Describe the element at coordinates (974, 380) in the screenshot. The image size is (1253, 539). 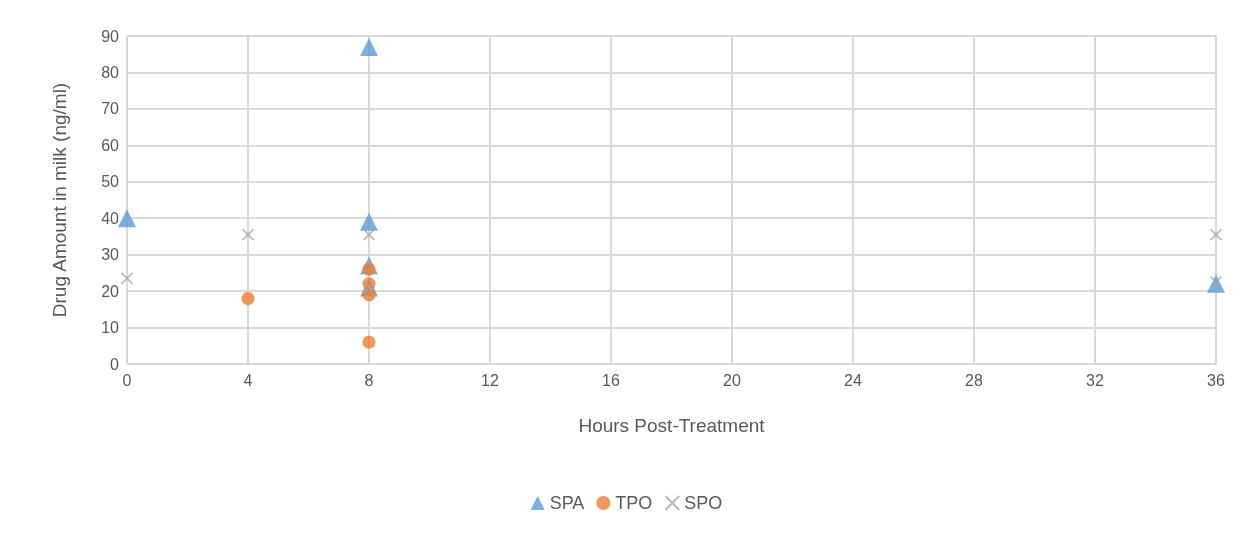
I see `x-tick-label: 28` at that location.